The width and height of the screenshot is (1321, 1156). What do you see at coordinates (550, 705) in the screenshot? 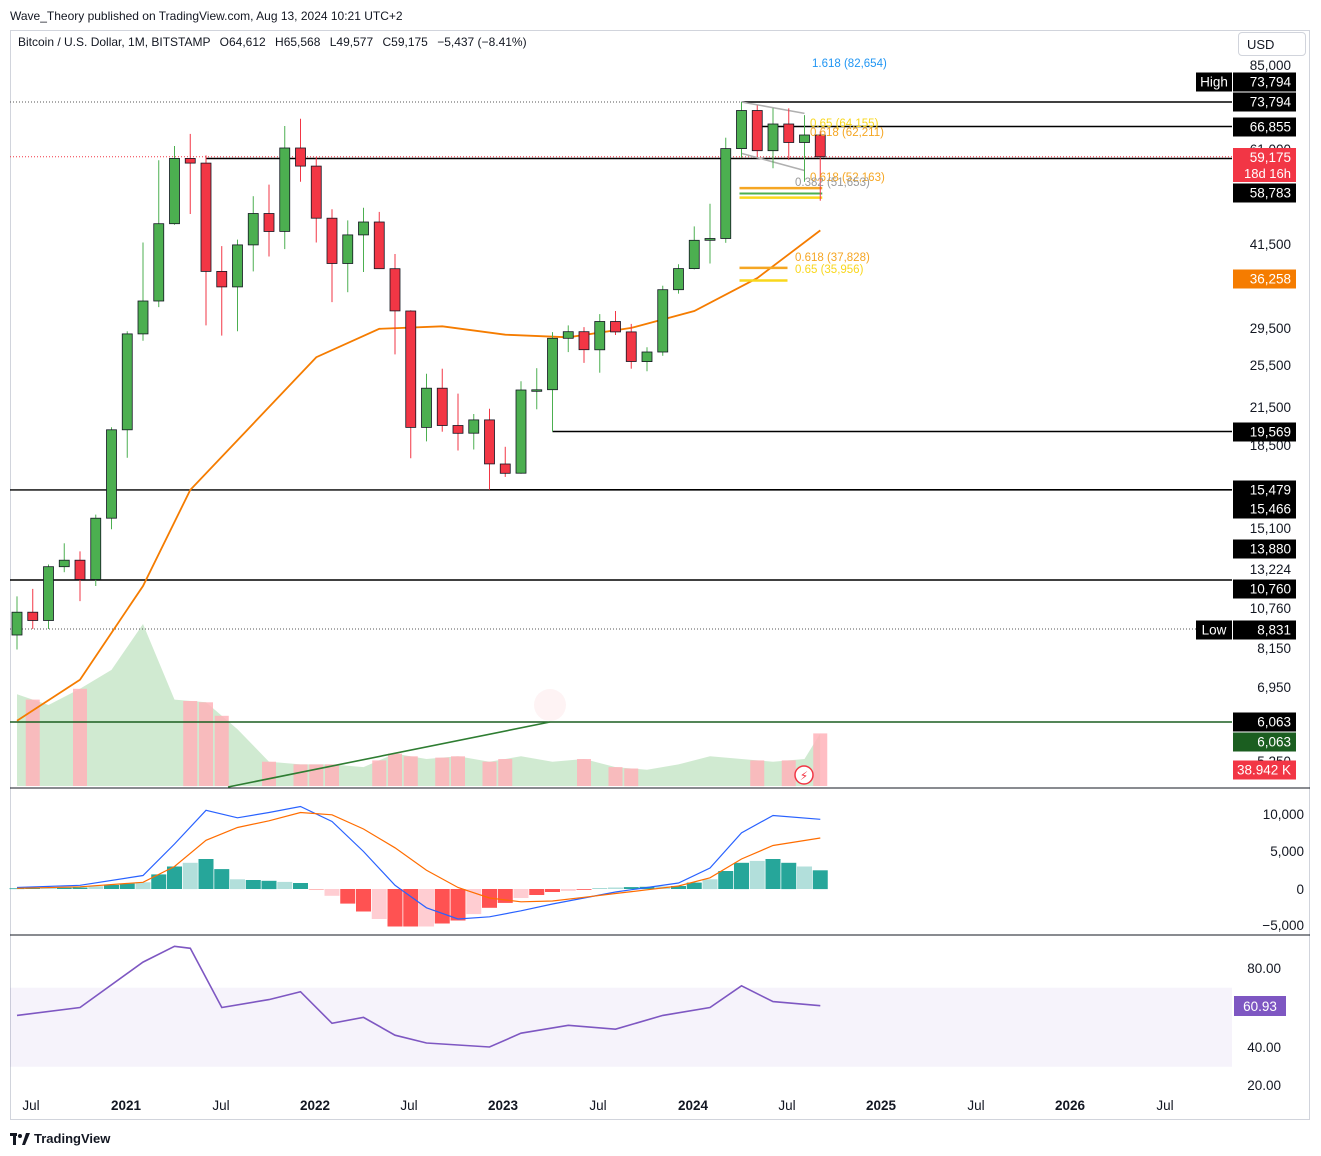
I see `marker-glow` at bounding box center [550, 705].